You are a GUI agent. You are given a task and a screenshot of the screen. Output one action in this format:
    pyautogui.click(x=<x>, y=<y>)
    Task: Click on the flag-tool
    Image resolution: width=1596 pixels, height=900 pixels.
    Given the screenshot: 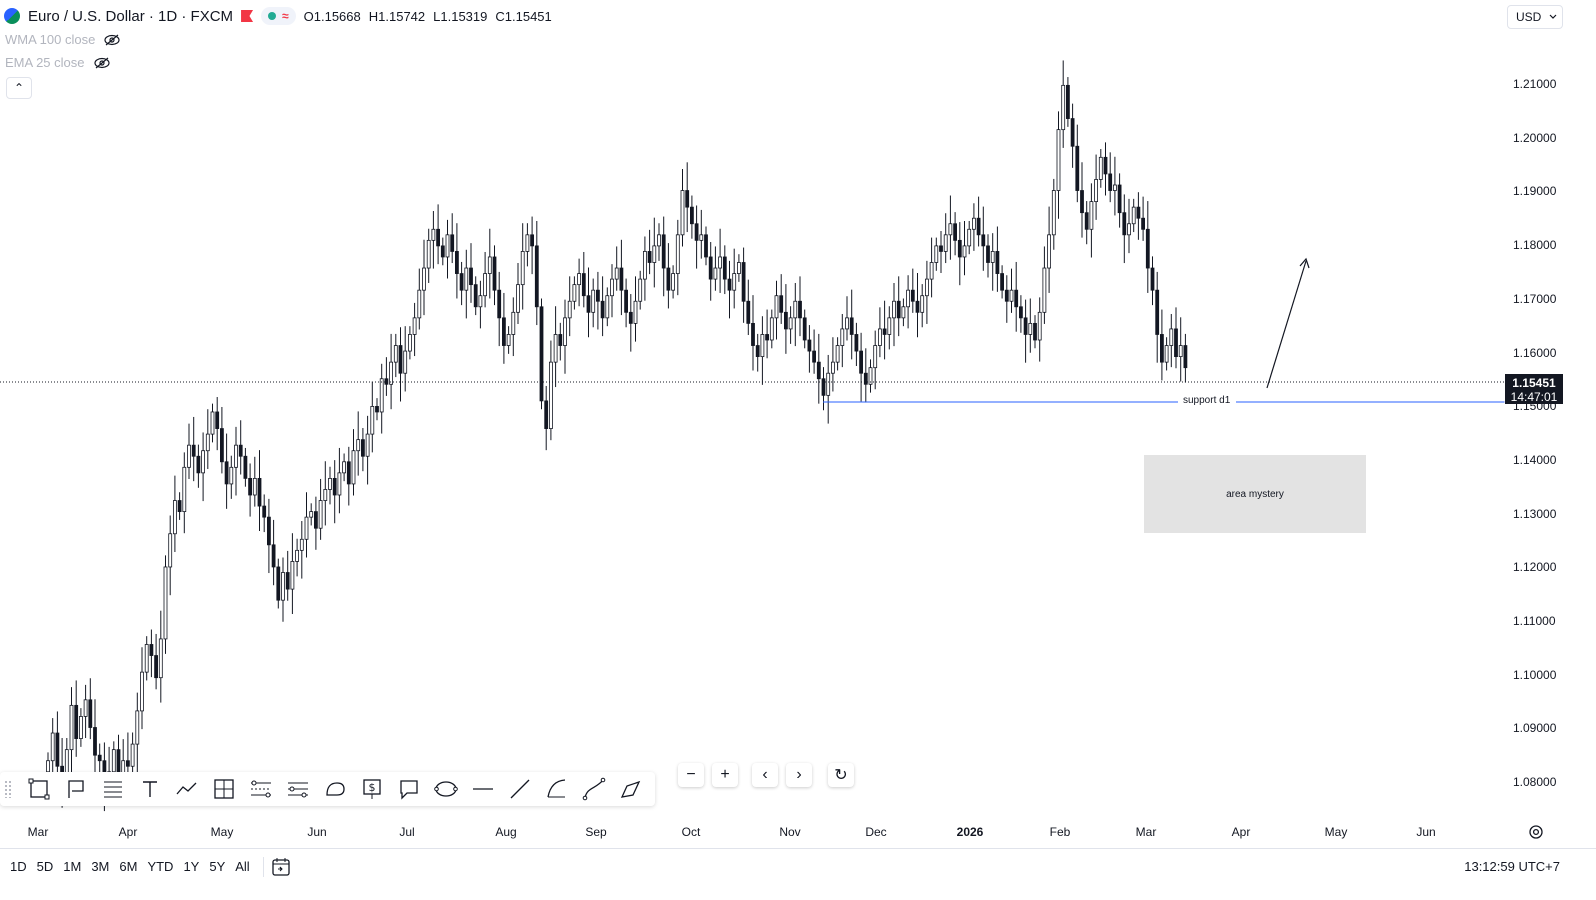 What is the action you would take?
    pyautogui.click(x=75, y=789)
    